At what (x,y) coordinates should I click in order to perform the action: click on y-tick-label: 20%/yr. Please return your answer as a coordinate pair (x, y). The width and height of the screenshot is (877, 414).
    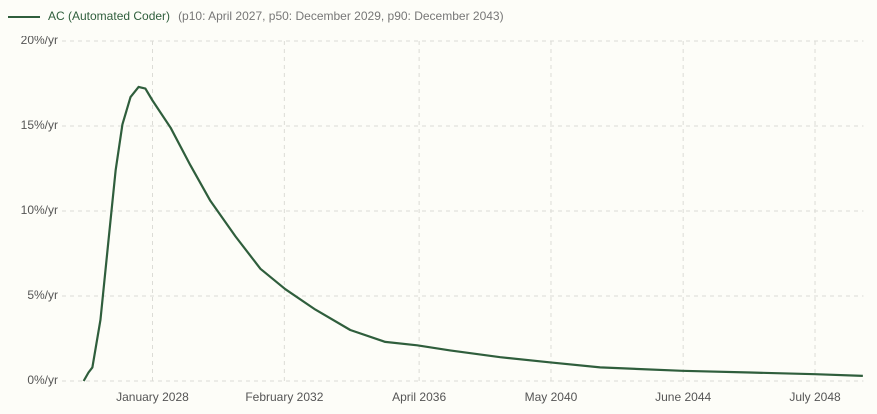
    Looking at the image, I should click on (39, 40).